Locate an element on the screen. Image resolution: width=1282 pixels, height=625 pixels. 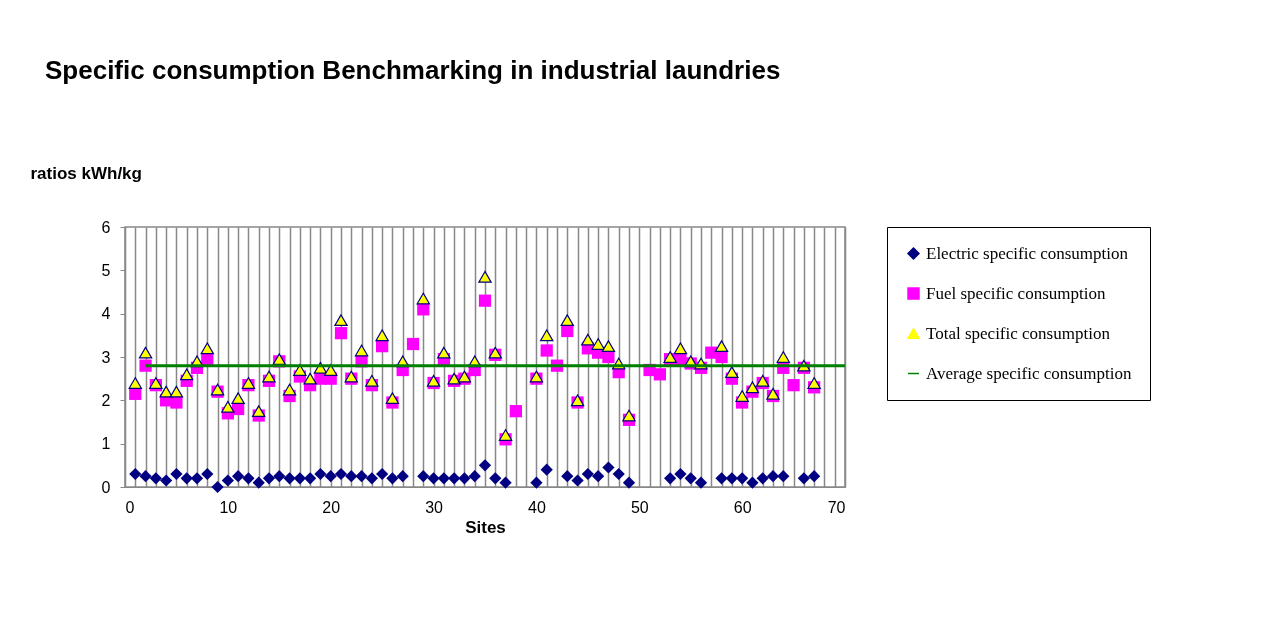
legend-label: Average specific consumption is located at coordinates (1029, 373).